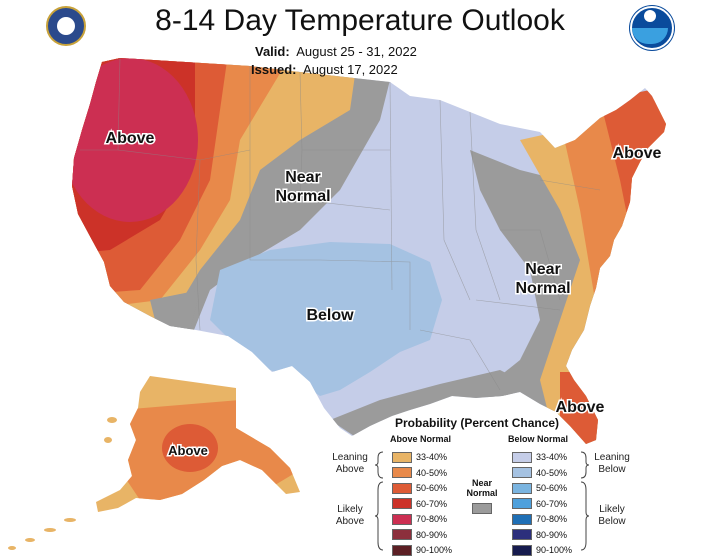 The width and height of the screenshot is (720, 557). What do you see at coordinates (543, 269) in the screenshot?
I see `label-near-normal-east-1: Near` at bounding box center [543, 269].